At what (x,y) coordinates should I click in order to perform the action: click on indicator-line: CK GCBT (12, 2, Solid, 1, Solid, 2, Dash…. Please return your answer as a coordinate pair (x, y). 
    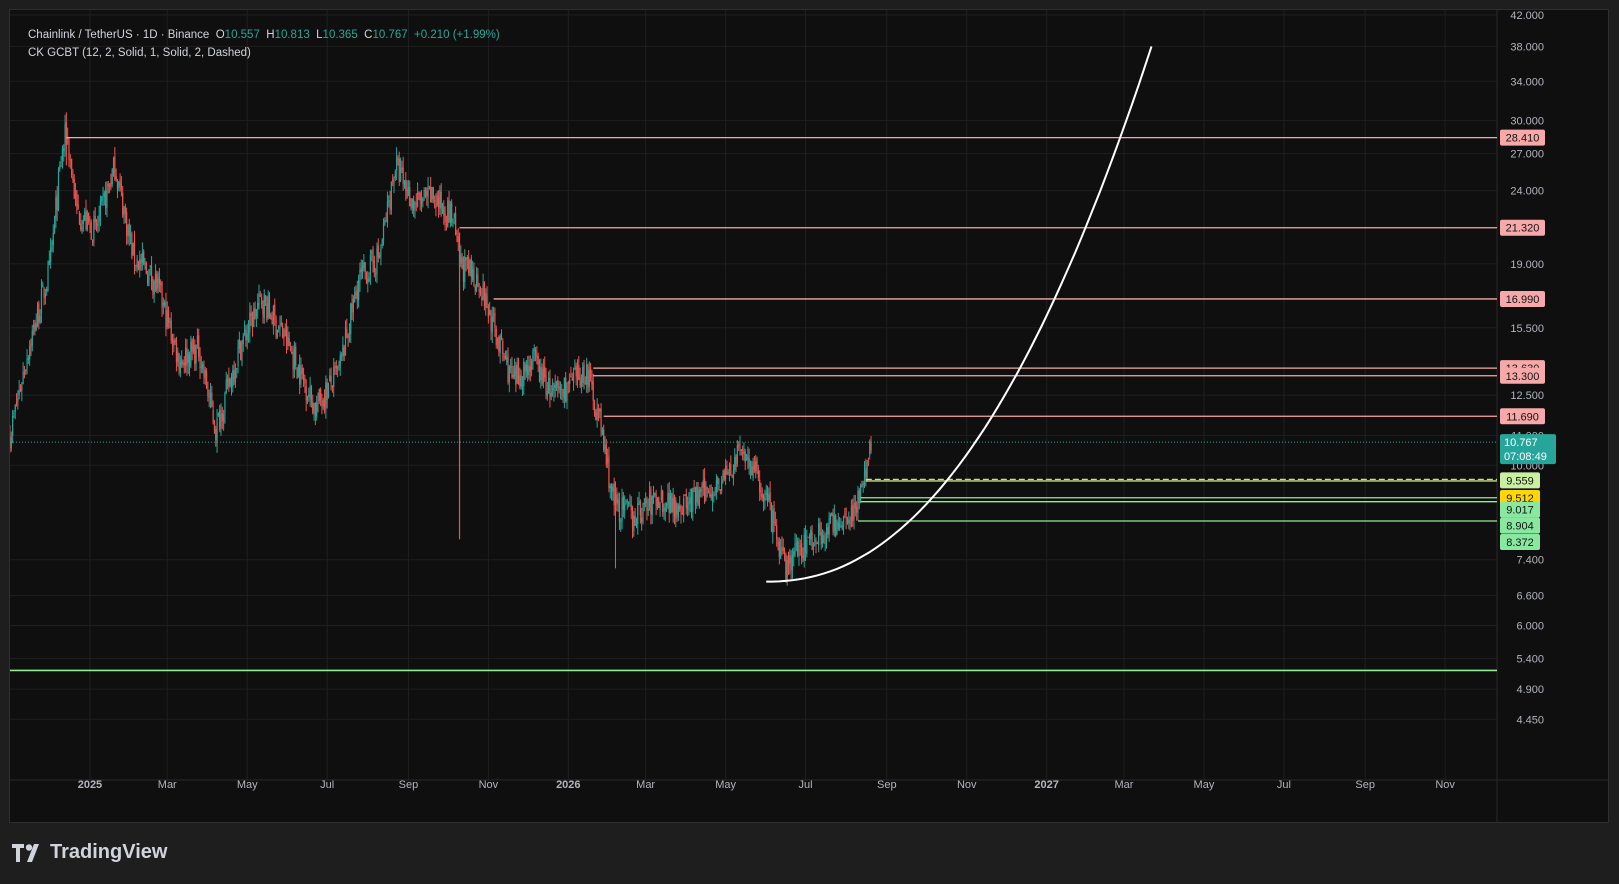
    Looking at the image, I should click on (139, 53).